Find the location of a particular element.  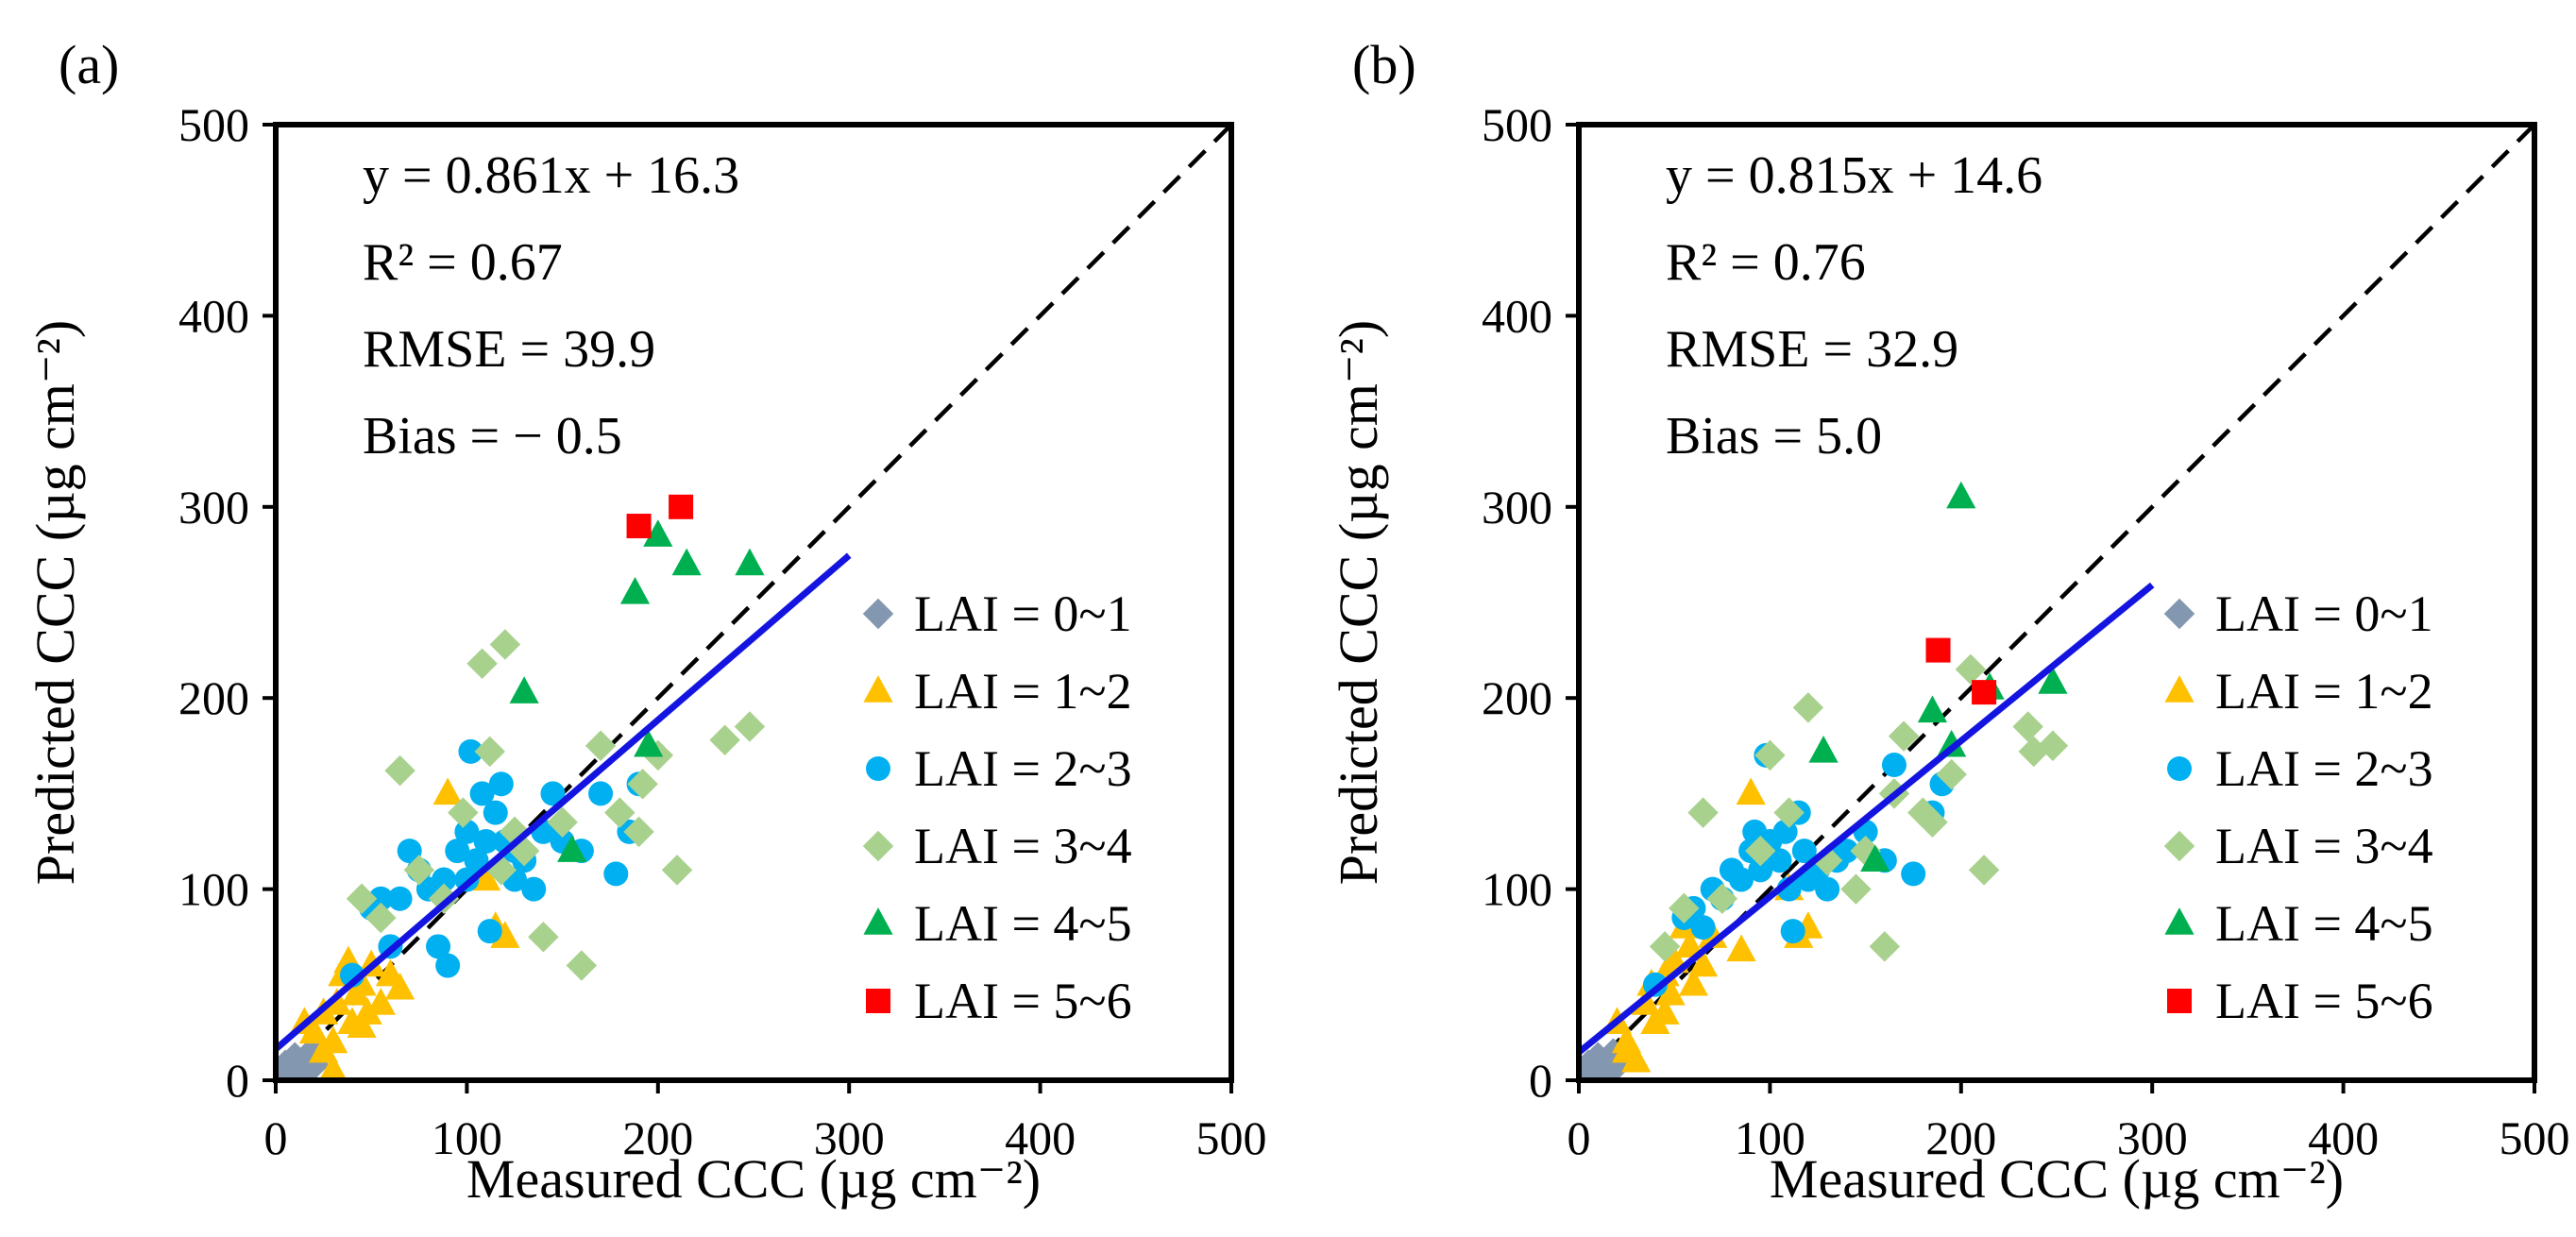

stats-line: RMSE = 39.9 is located at coordinates (509, 350).